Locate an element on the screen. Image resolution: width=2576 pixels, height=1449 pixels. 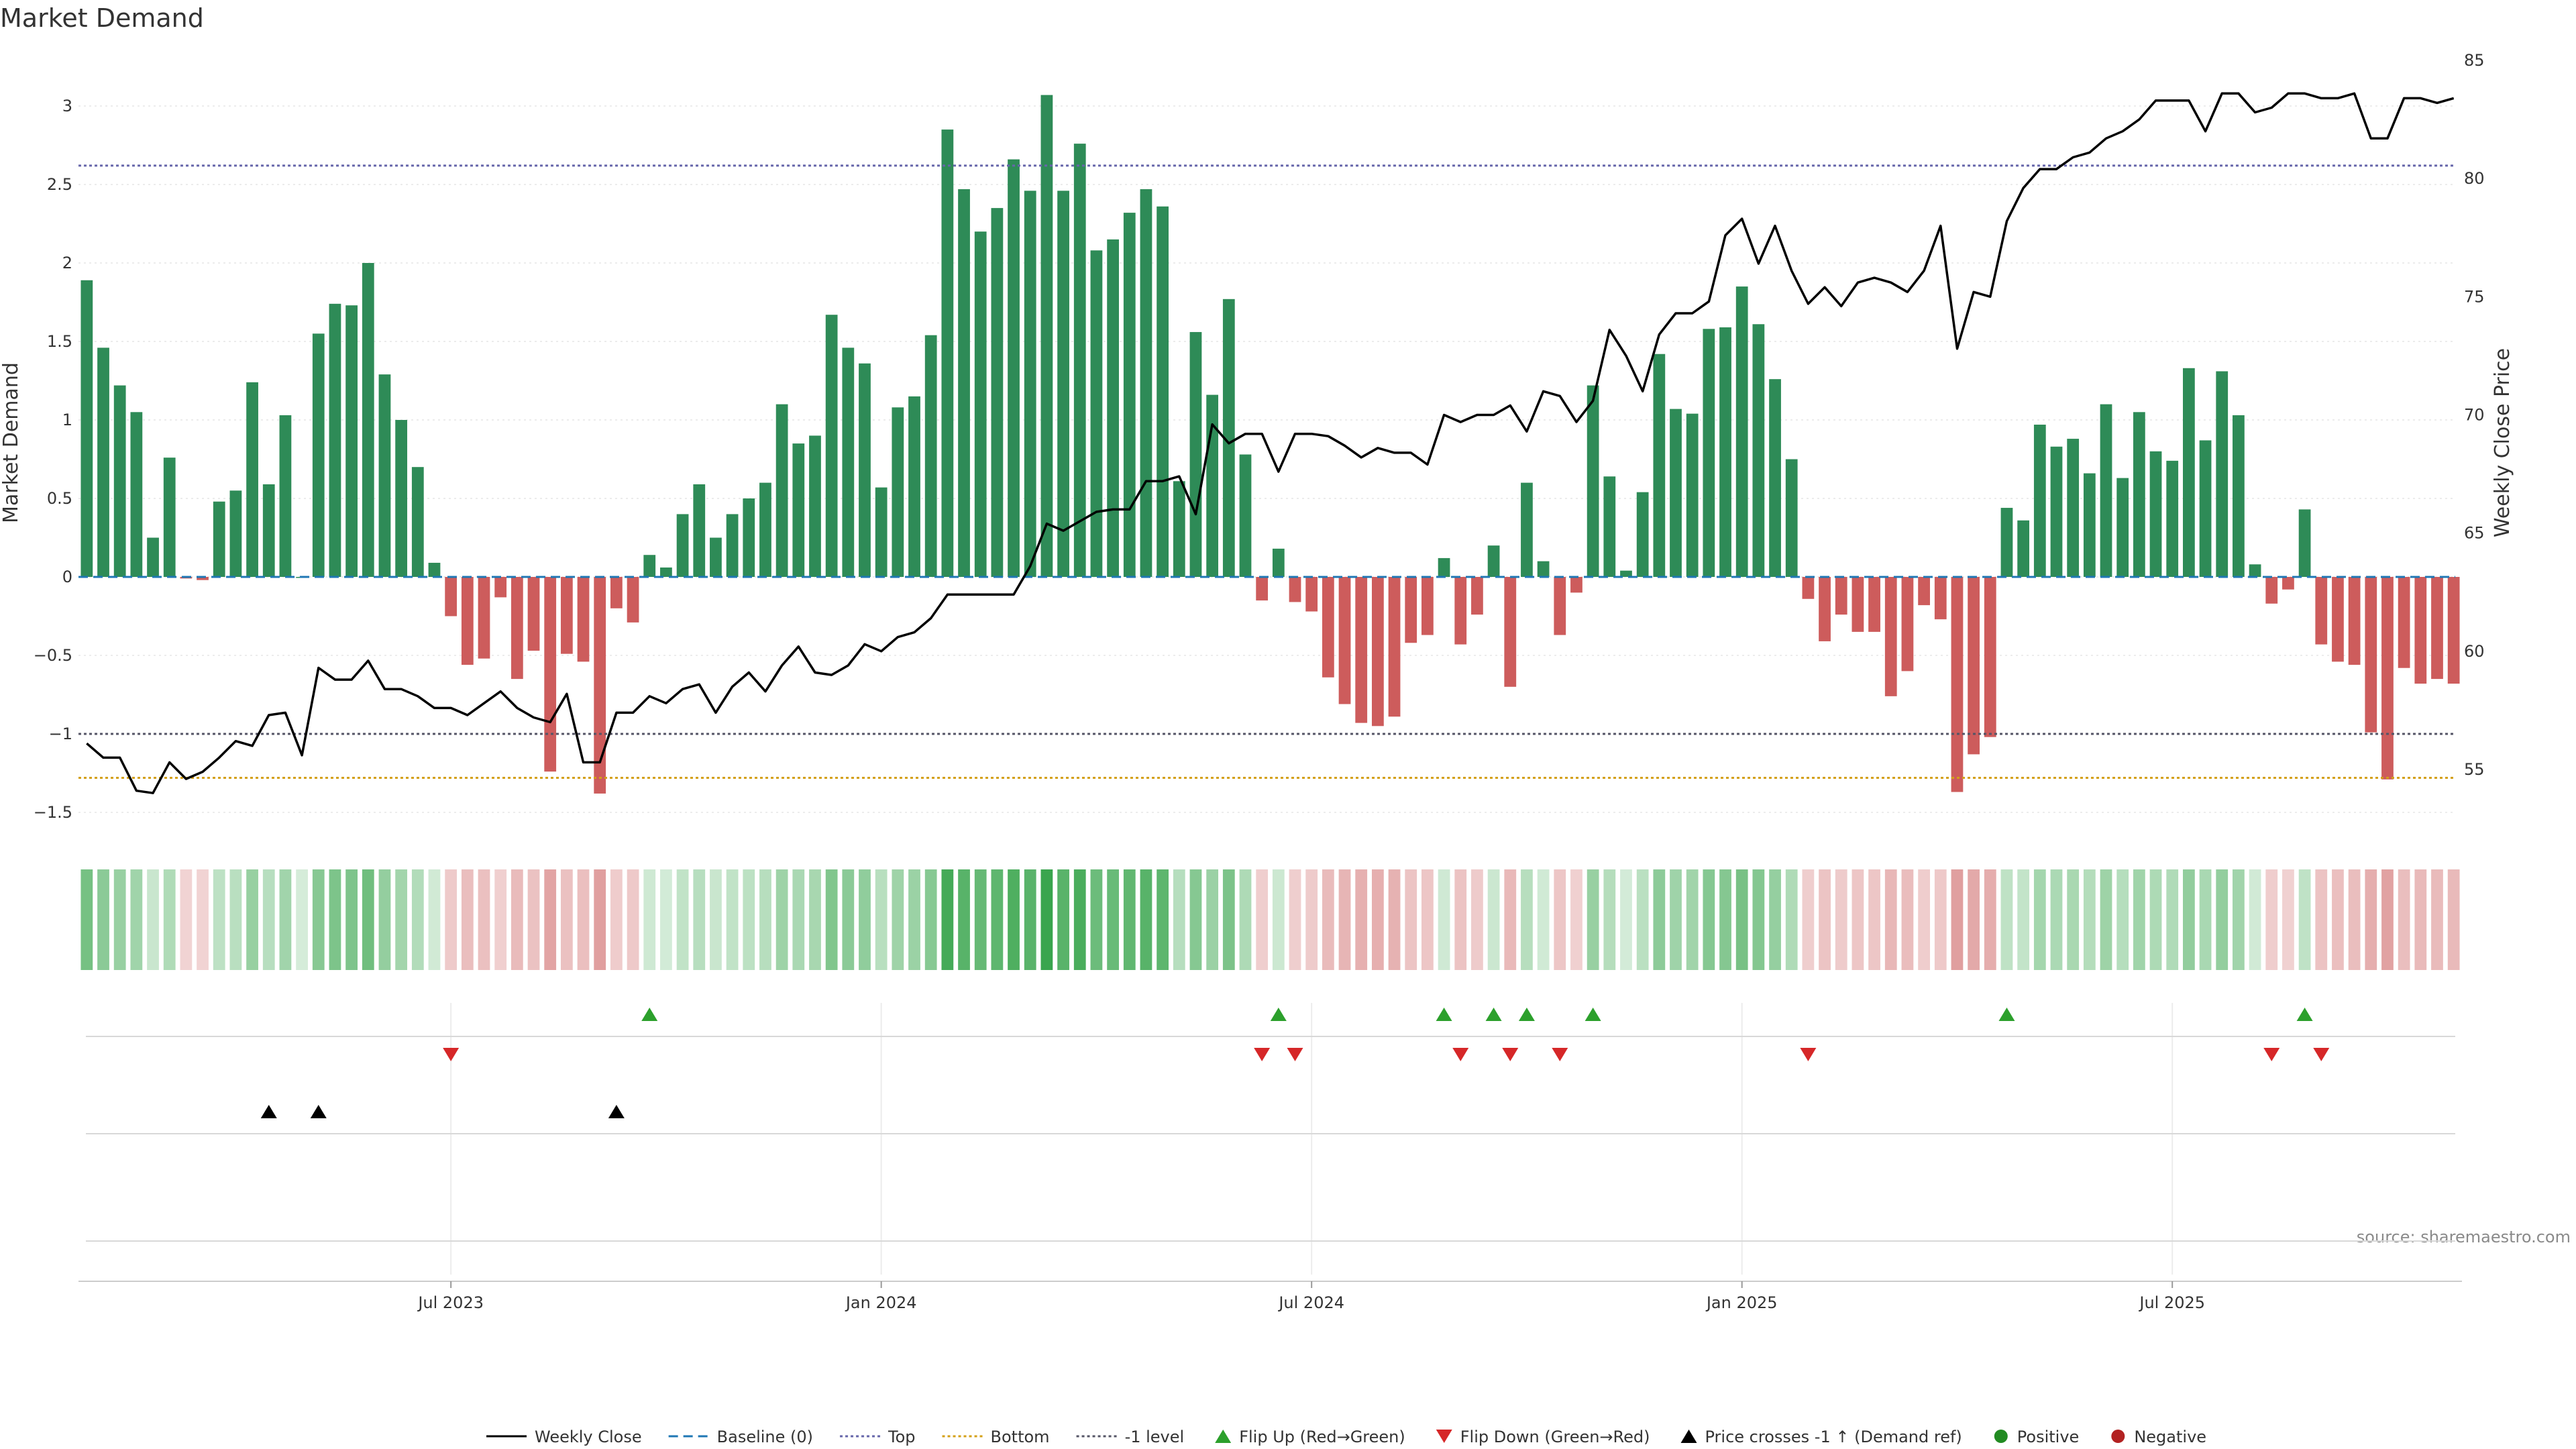
y-tick-label: 3 is located at coordinates (67, 106).